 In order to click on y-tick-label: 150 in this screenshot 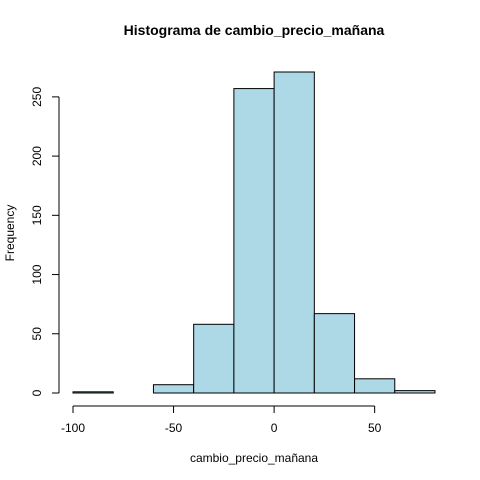, I will do `click(37, 215)`.